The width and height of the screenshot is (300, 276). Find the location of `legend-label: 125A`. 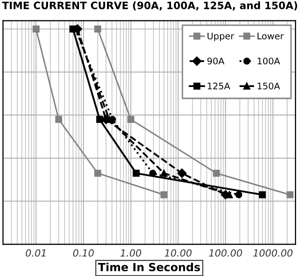

legend-label: 125A is located at coordinates (219, 86).